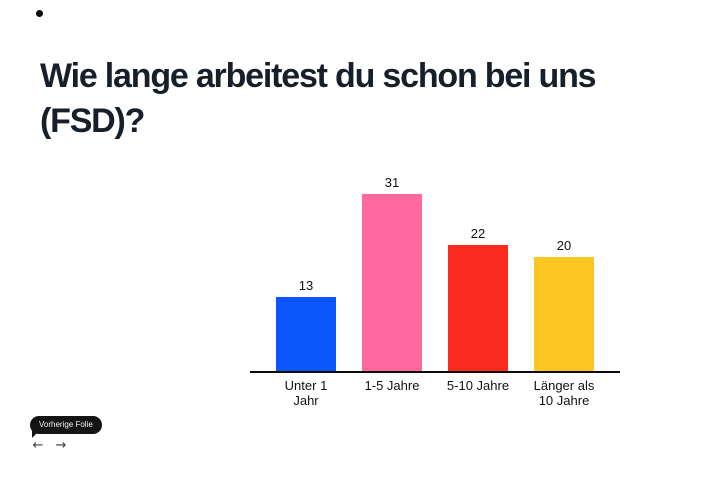  I want to click on cursor-dot, so click(39, 13).